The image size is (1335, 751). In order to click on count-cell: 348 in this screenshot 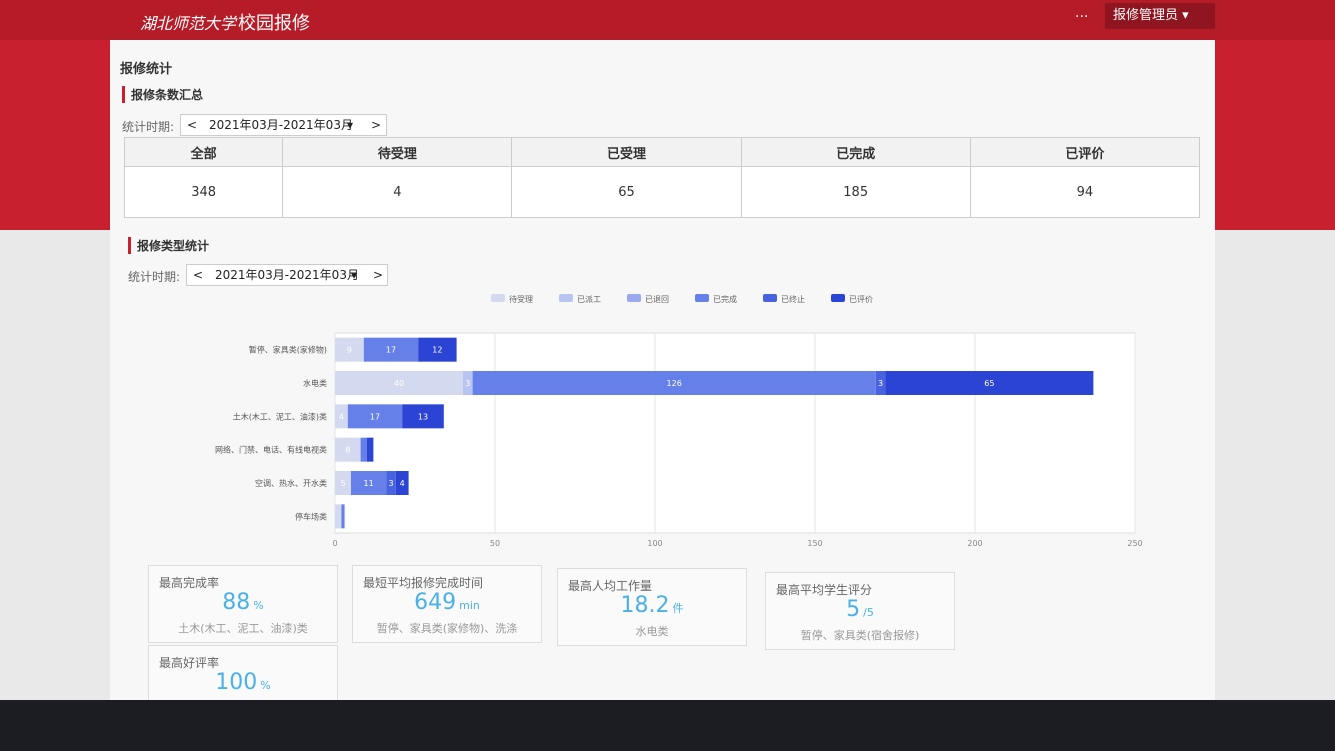, I will do `click(203, 192)`.